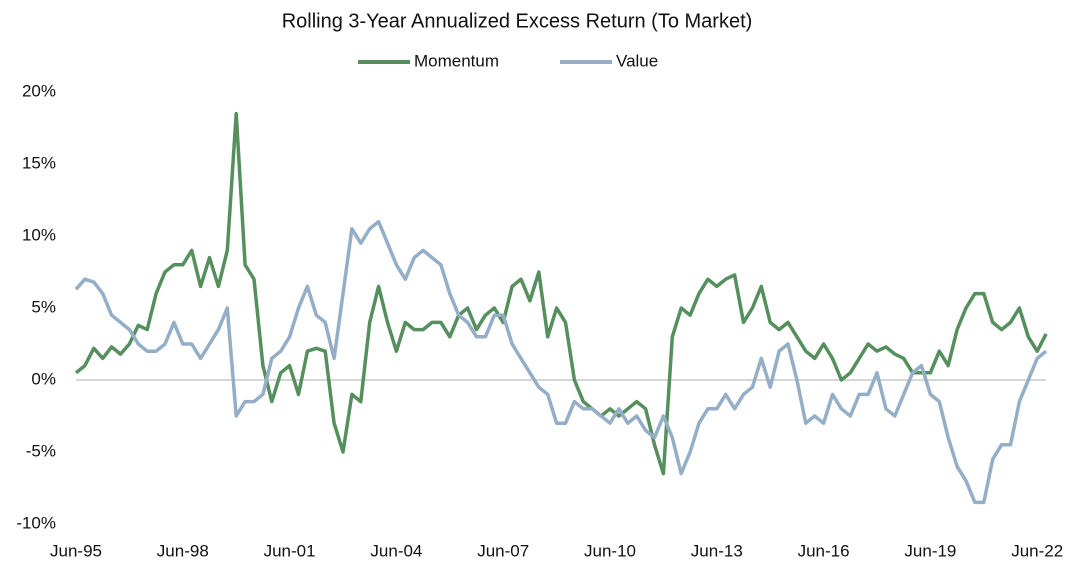 The width and height of the screenshot is (1070, 567). What do you see at coordinates (183, 550) in the screenshot?
I see `x-tick-label: Jun-98` at bounding box center [183, 550].